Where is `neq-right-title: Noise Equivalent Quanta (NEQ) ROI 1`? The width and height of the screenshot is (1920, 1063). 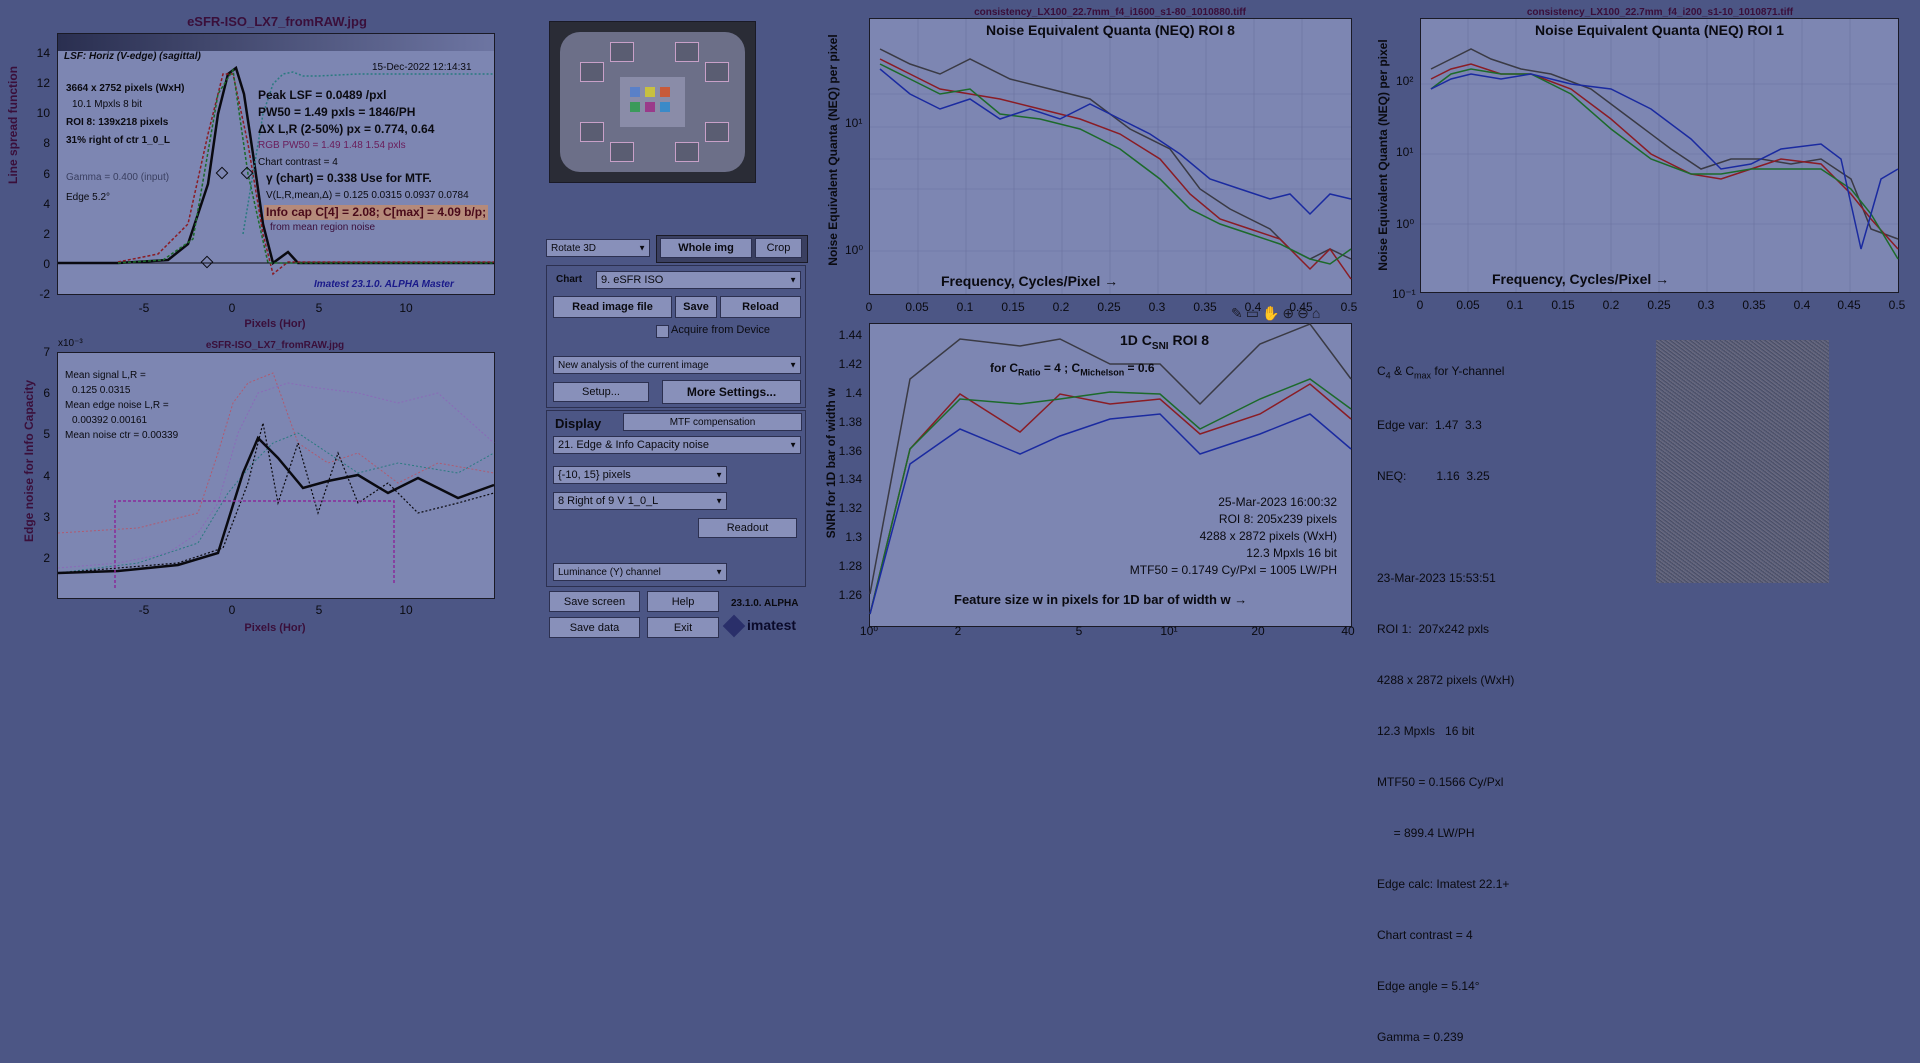
neq-right-title: Noise Equivalent Quanta (NEQ) ROI 1 is located at coordinates (1659, 30).